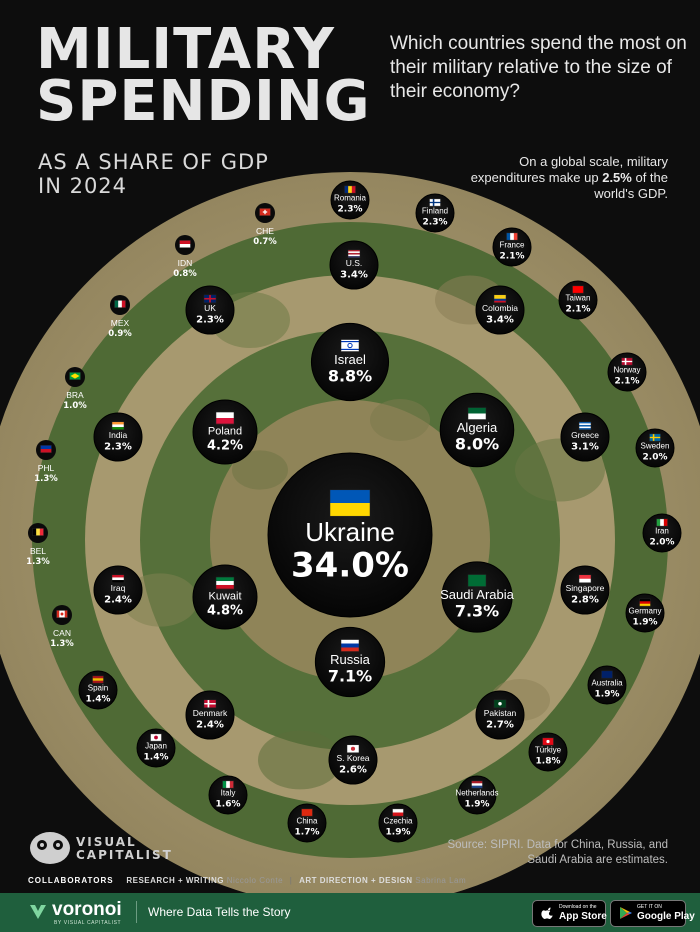 Image resolution: width=700 pixels, height=932 pixels. What do you see at coordinates (583, 916) in the screenshot?
I see `app-store-big: App Store` at bounding box center [583, 916].